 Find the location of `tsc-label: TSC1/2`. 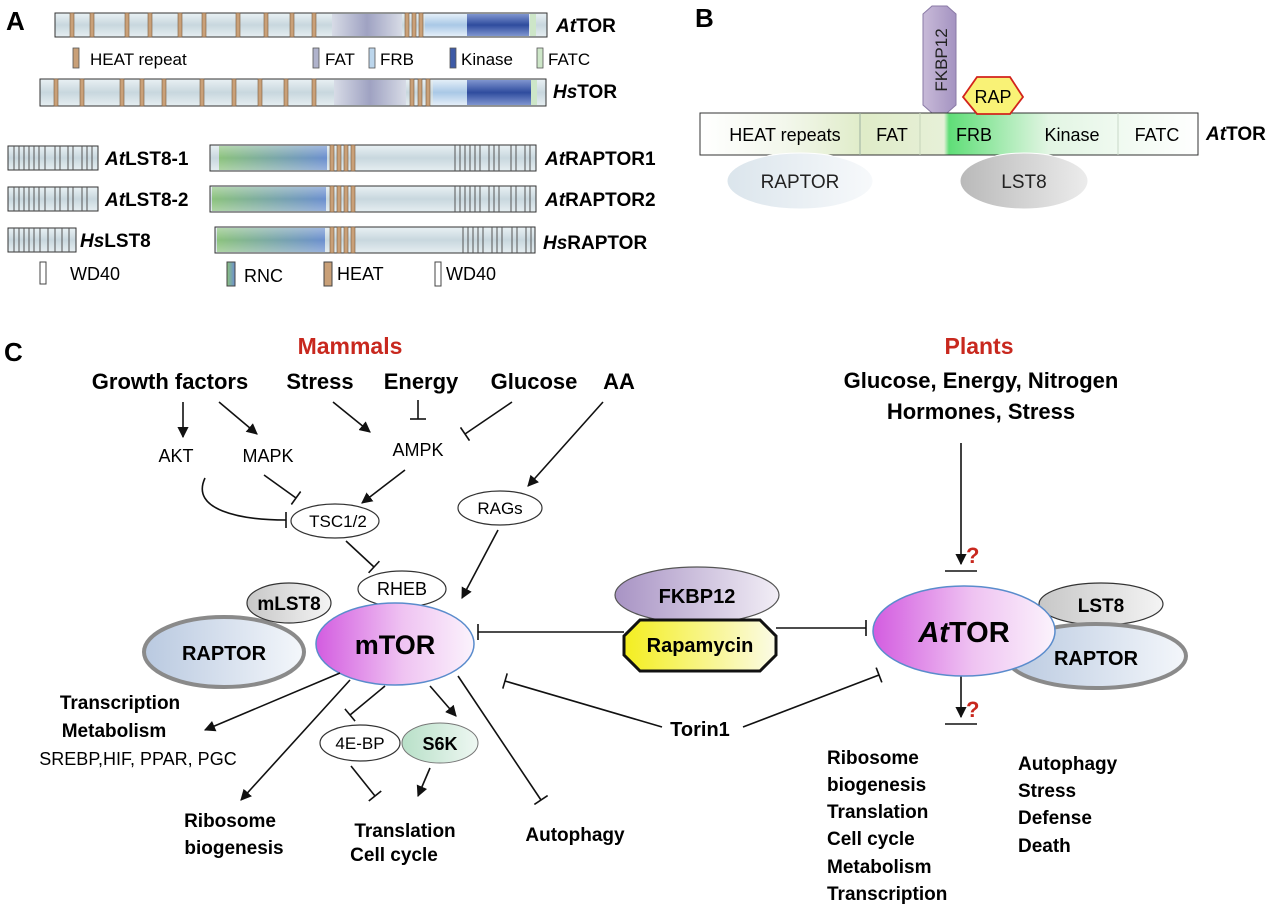

tsc-label: TSC1/2 is located at coordinates (338, 521).